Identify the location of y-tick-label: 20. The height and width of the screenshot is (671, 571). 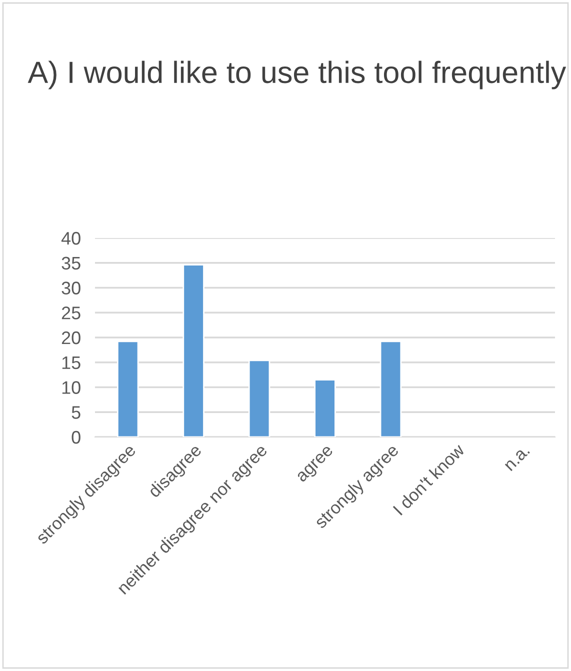
(71, 337).